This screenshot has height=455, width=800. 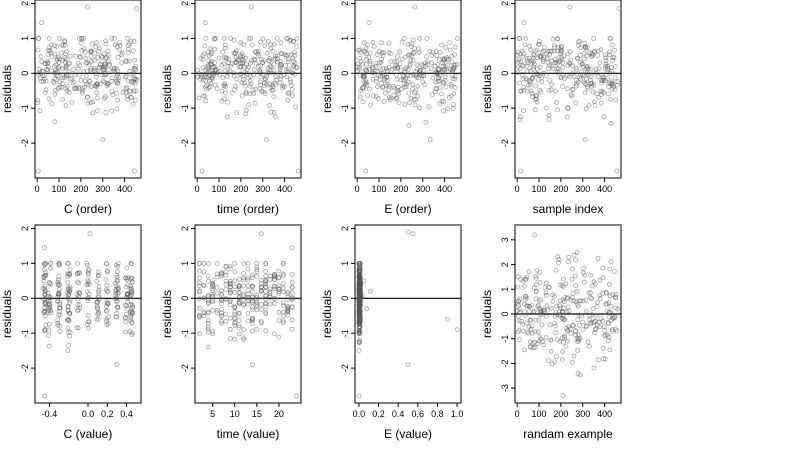 What do you see at coordinates (359, 414) in the screenshot?
I see `x-tick-label: 0.0` at bounding box center [359, 414].